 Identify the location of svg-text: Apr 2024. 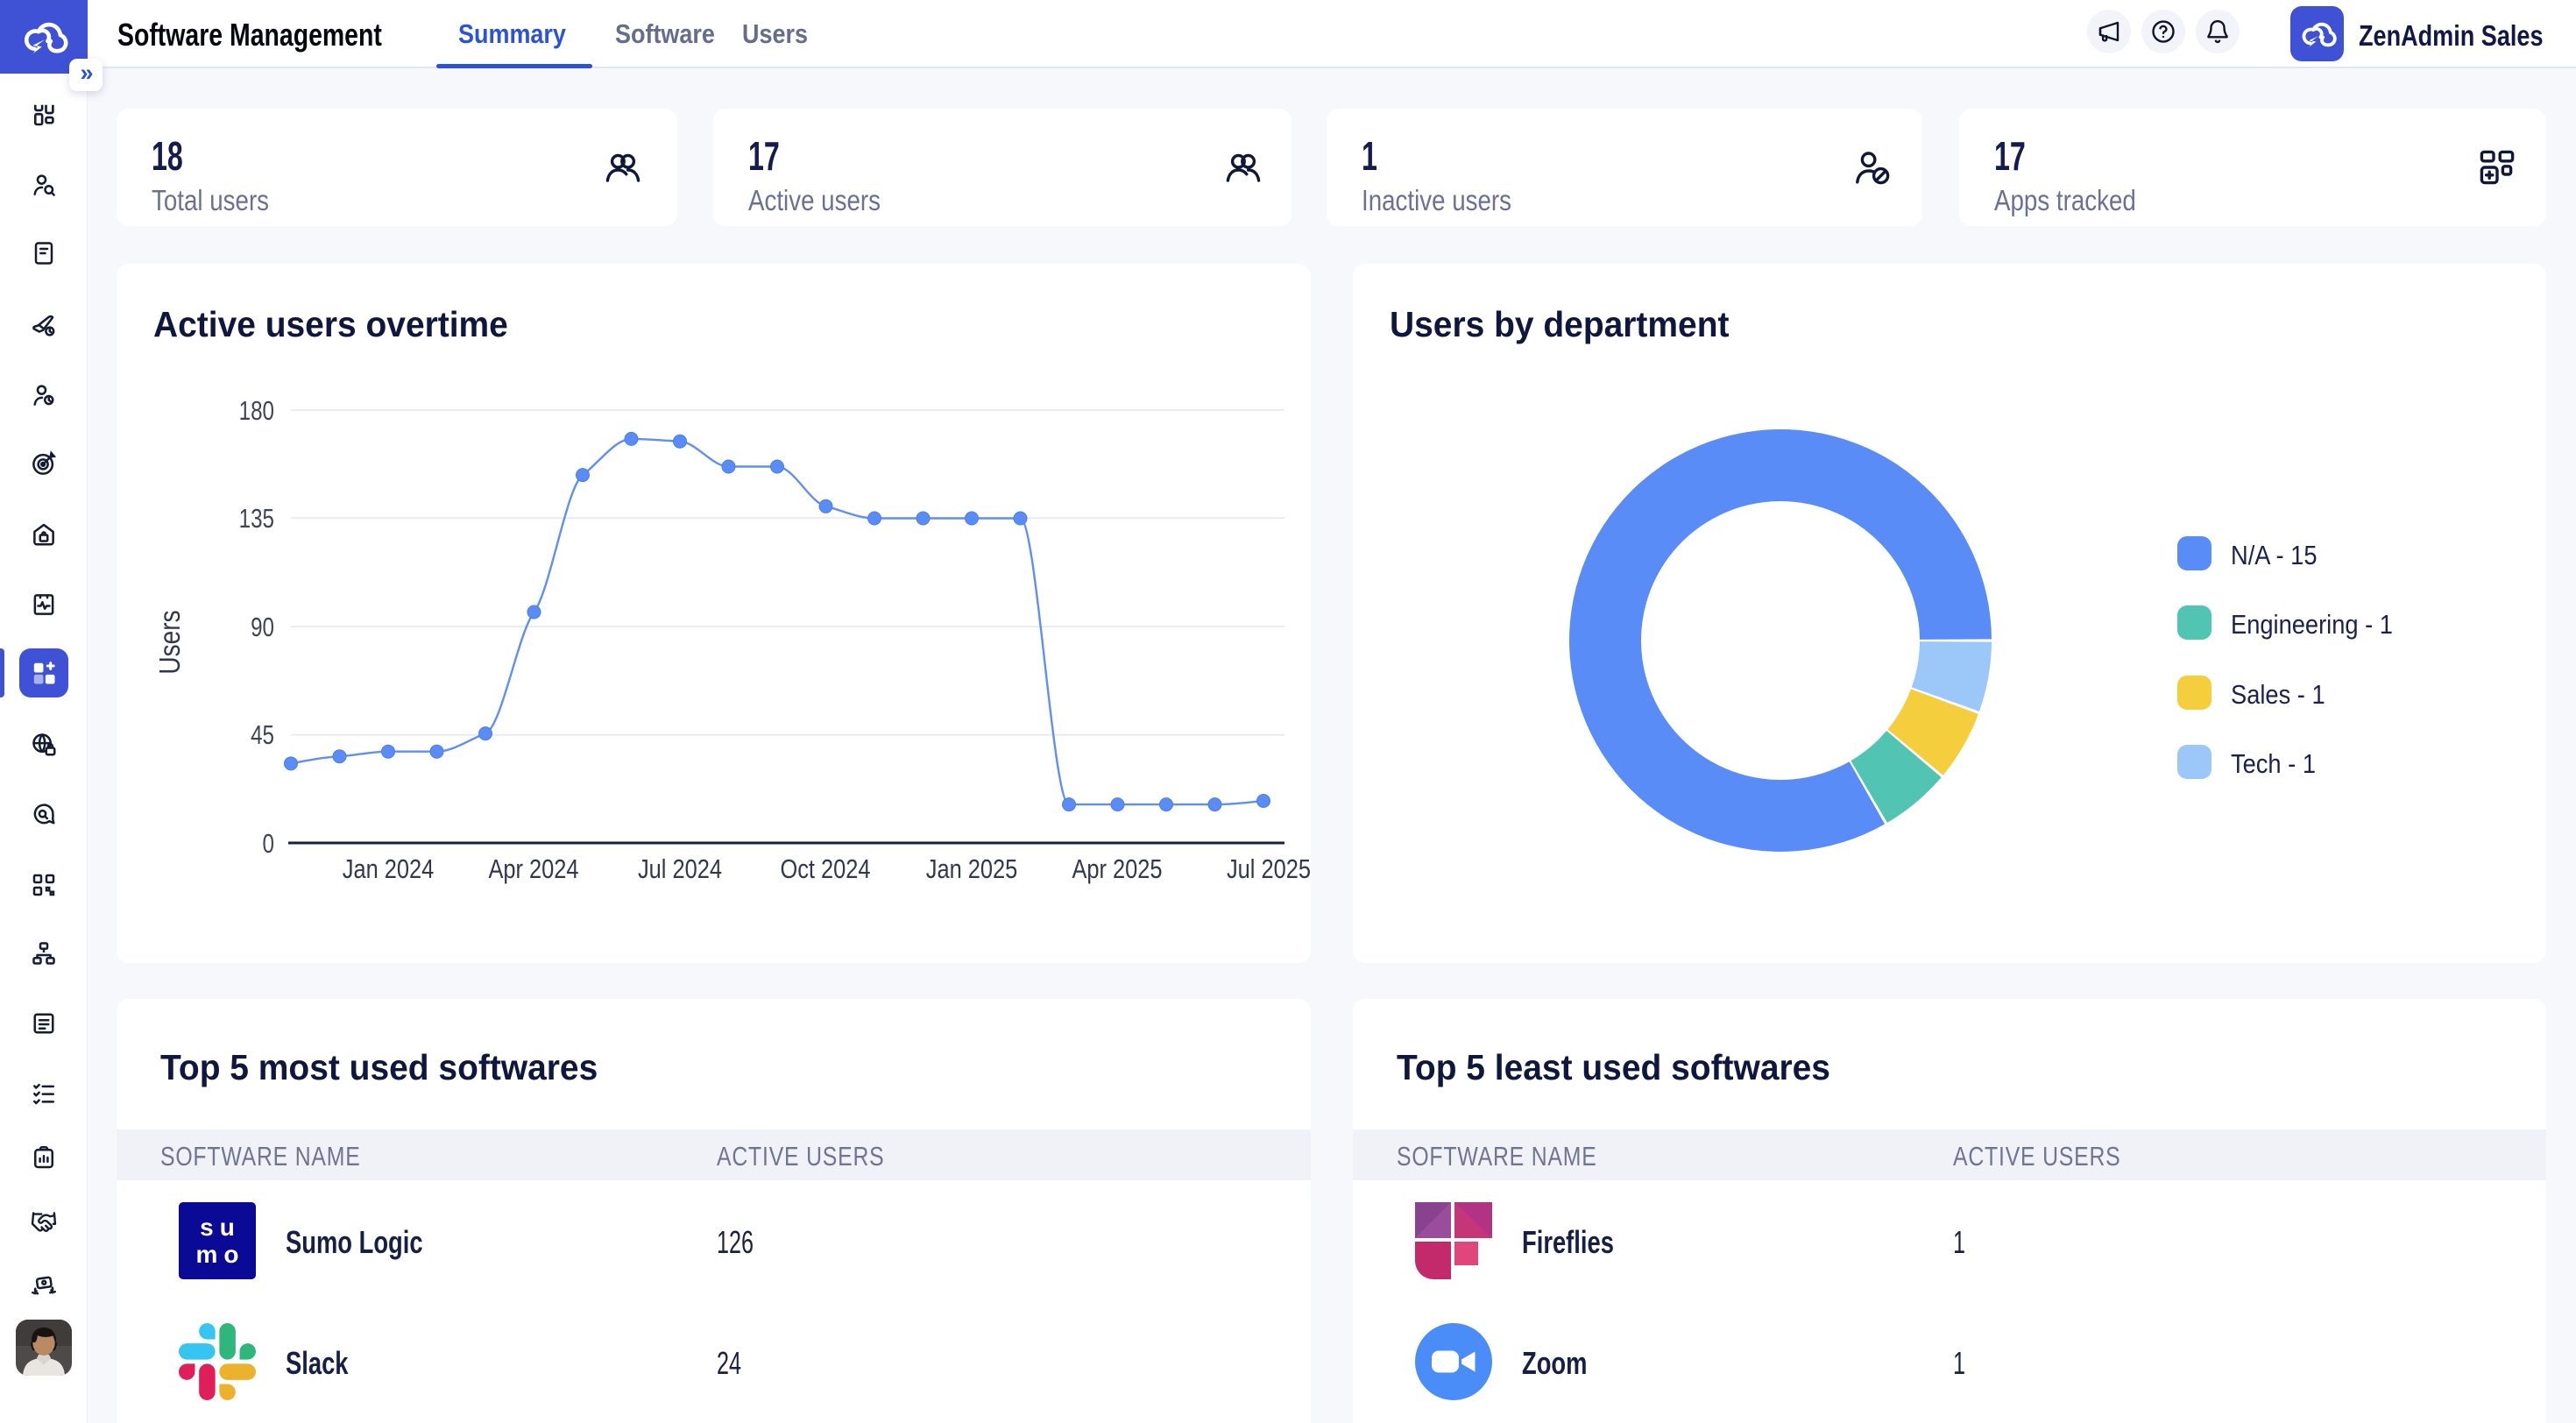
(533, 869).